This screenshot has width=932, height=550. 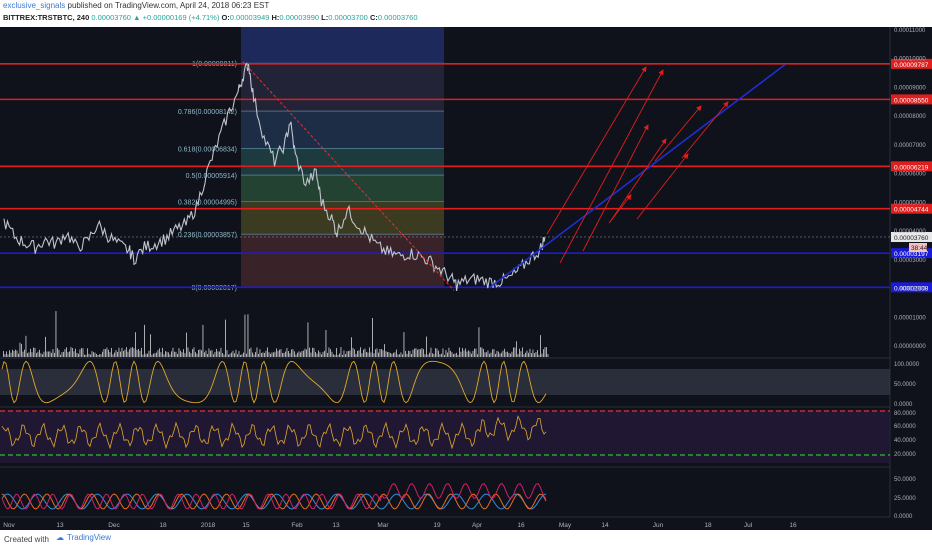 What do you see at coordinates (911, 238) in the screenshot?
I see `last-price-tag-label: 0.00003760` at bounding box center [911, 238].